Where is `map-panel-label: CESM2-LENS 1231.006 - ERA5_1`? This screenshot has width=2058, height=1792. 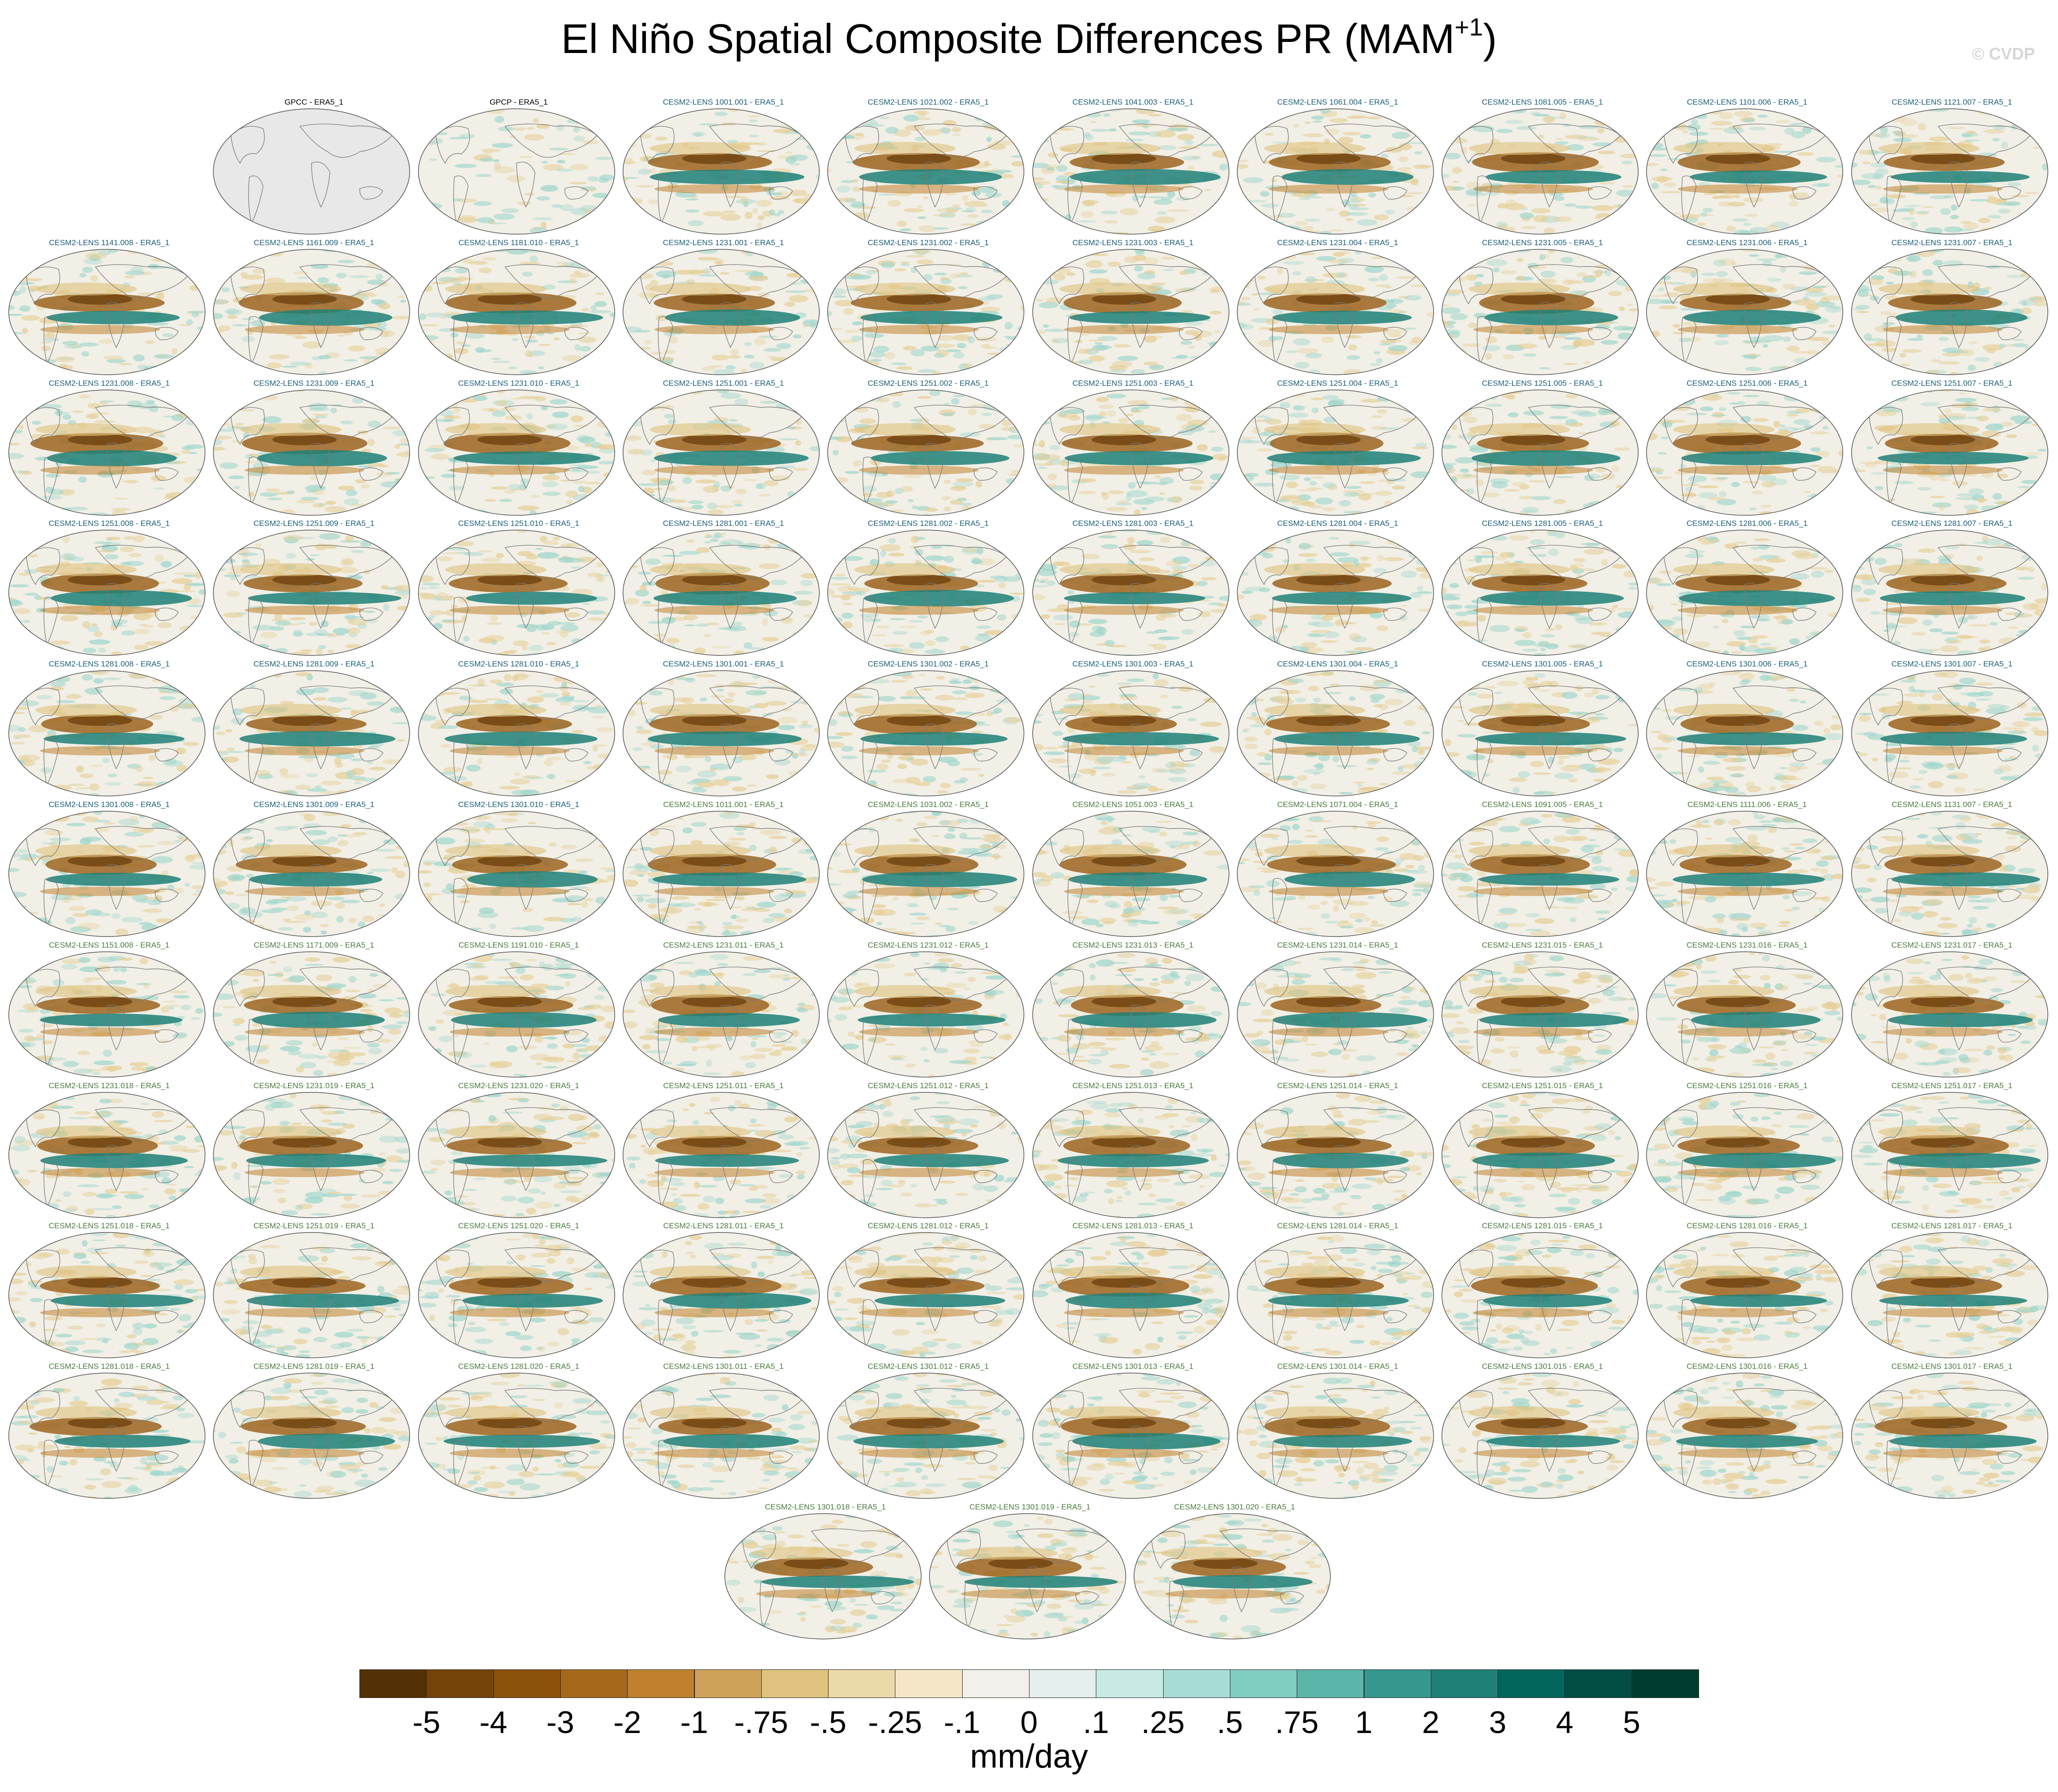
map-panel-label: CESM2-LENS 1231.006 - ERA5_1 is located at coordinates (1747, 243).